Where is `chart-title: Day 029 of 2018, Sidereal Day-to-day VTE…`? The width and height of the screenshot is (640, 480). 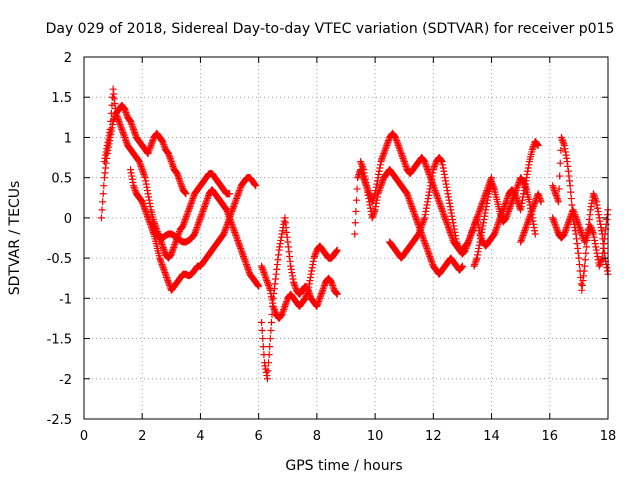
chart-title: Day 029 of 2018, Sidereal Day-to-day VTE… is located at coordinates (330, 29).